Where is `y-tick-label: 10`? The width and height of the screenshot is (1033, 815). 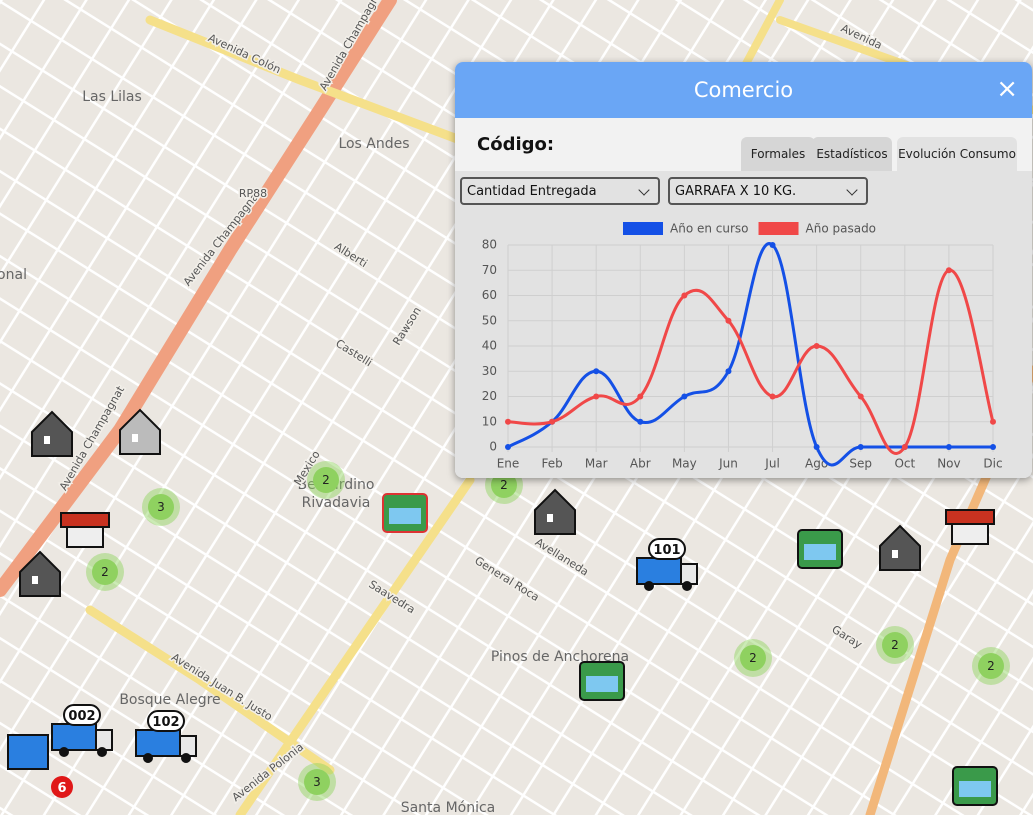
y-tick-label: 10 is located at coordinates (489, 421).